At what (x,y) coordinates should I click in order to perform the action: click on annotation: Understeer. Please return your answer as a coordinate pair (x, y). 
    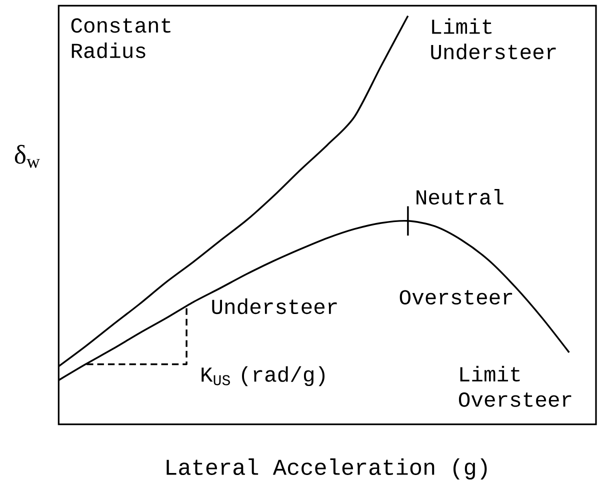
    Looking at the image, I should click on (274, 306).